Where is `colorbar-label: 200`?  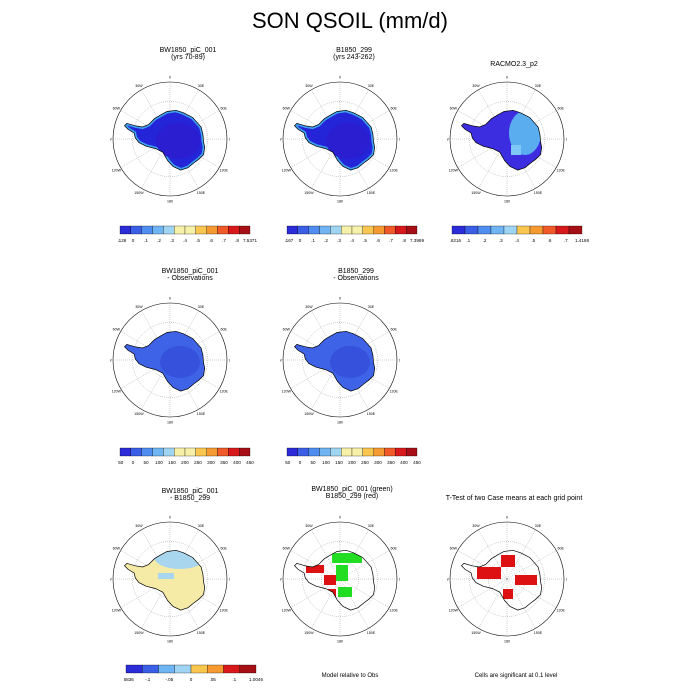 colorbar-label: 200 is located at coordinates (185, 462).